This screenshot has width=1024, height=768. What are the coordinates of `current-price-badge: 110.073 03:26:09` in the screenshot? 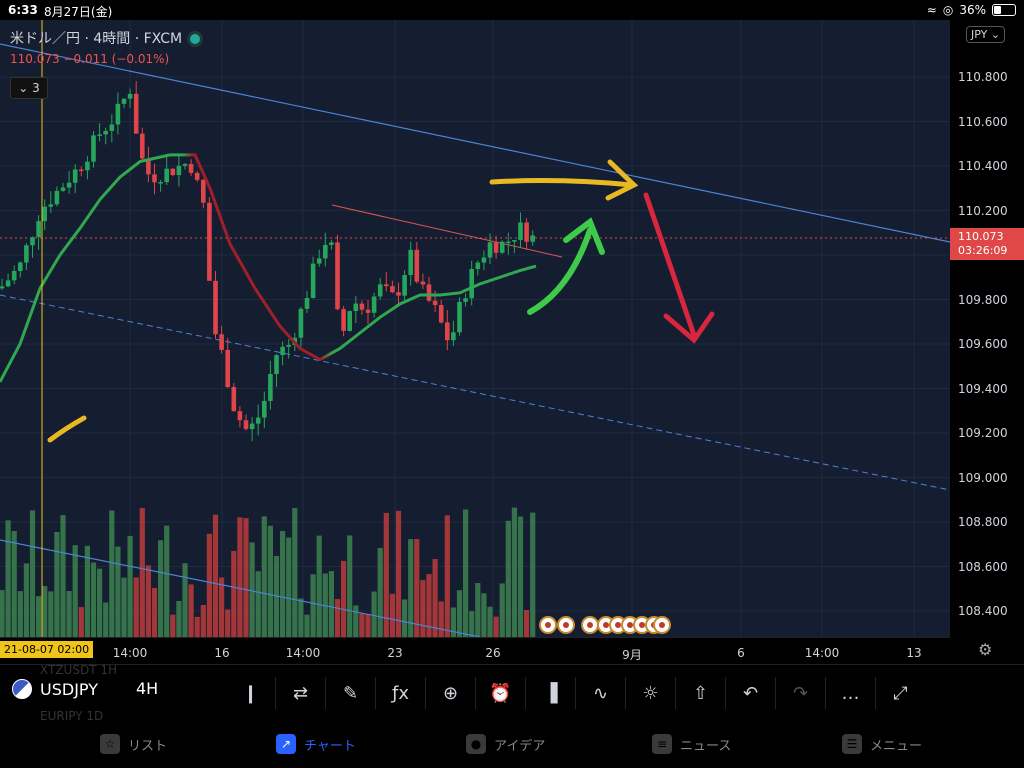 It's located at (987, 244).